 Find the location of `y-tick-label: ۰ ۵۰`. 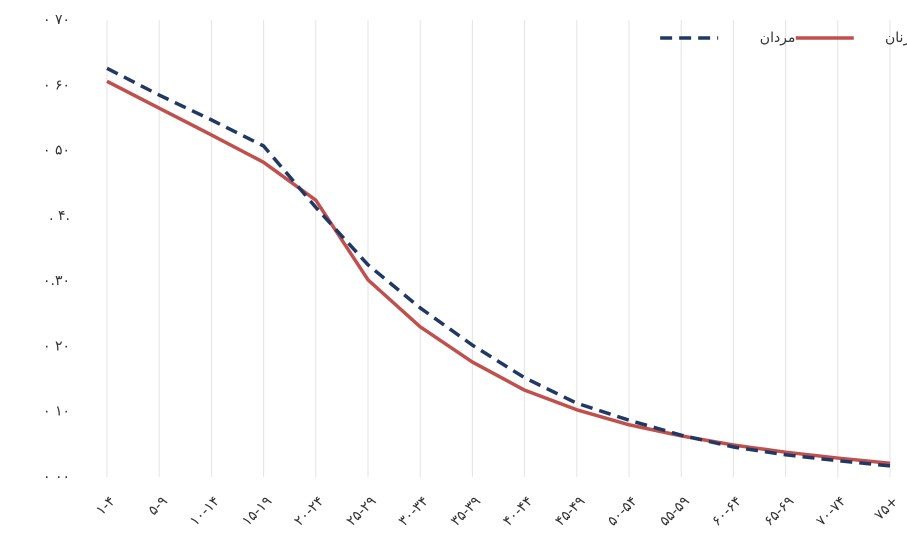

y-tick-label: ۰ ۵۰ is located at coordinates (56, 151).